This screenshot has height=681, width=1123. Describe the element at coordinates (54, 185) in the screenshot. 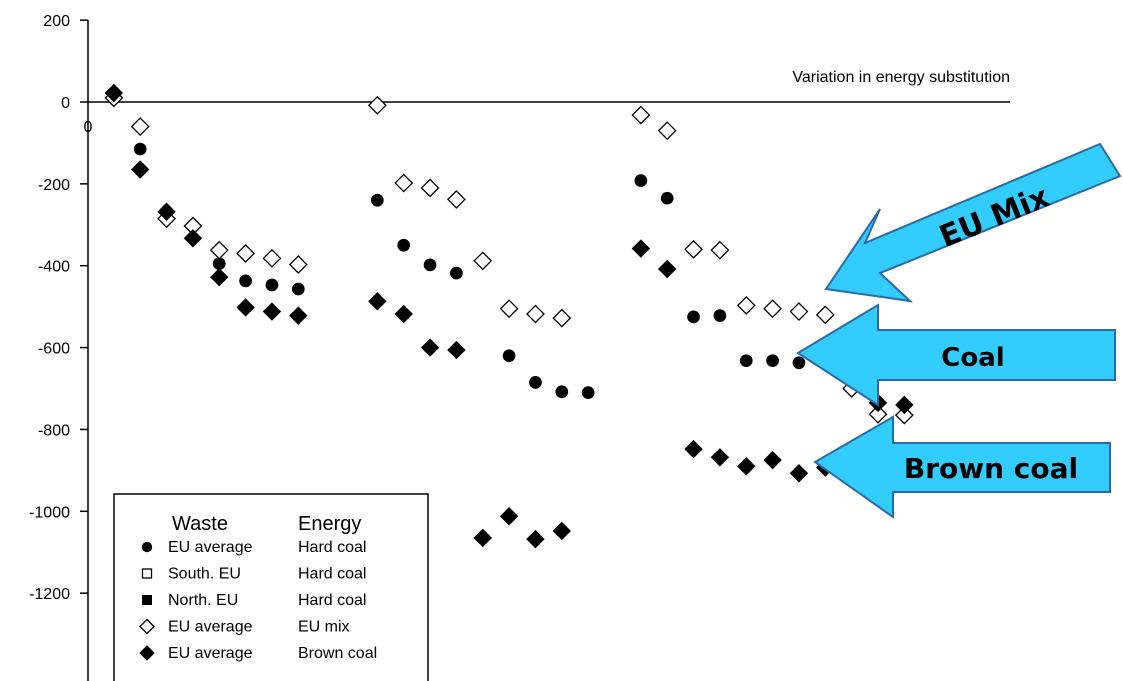

I see `y-tick-label: -200` at that location.